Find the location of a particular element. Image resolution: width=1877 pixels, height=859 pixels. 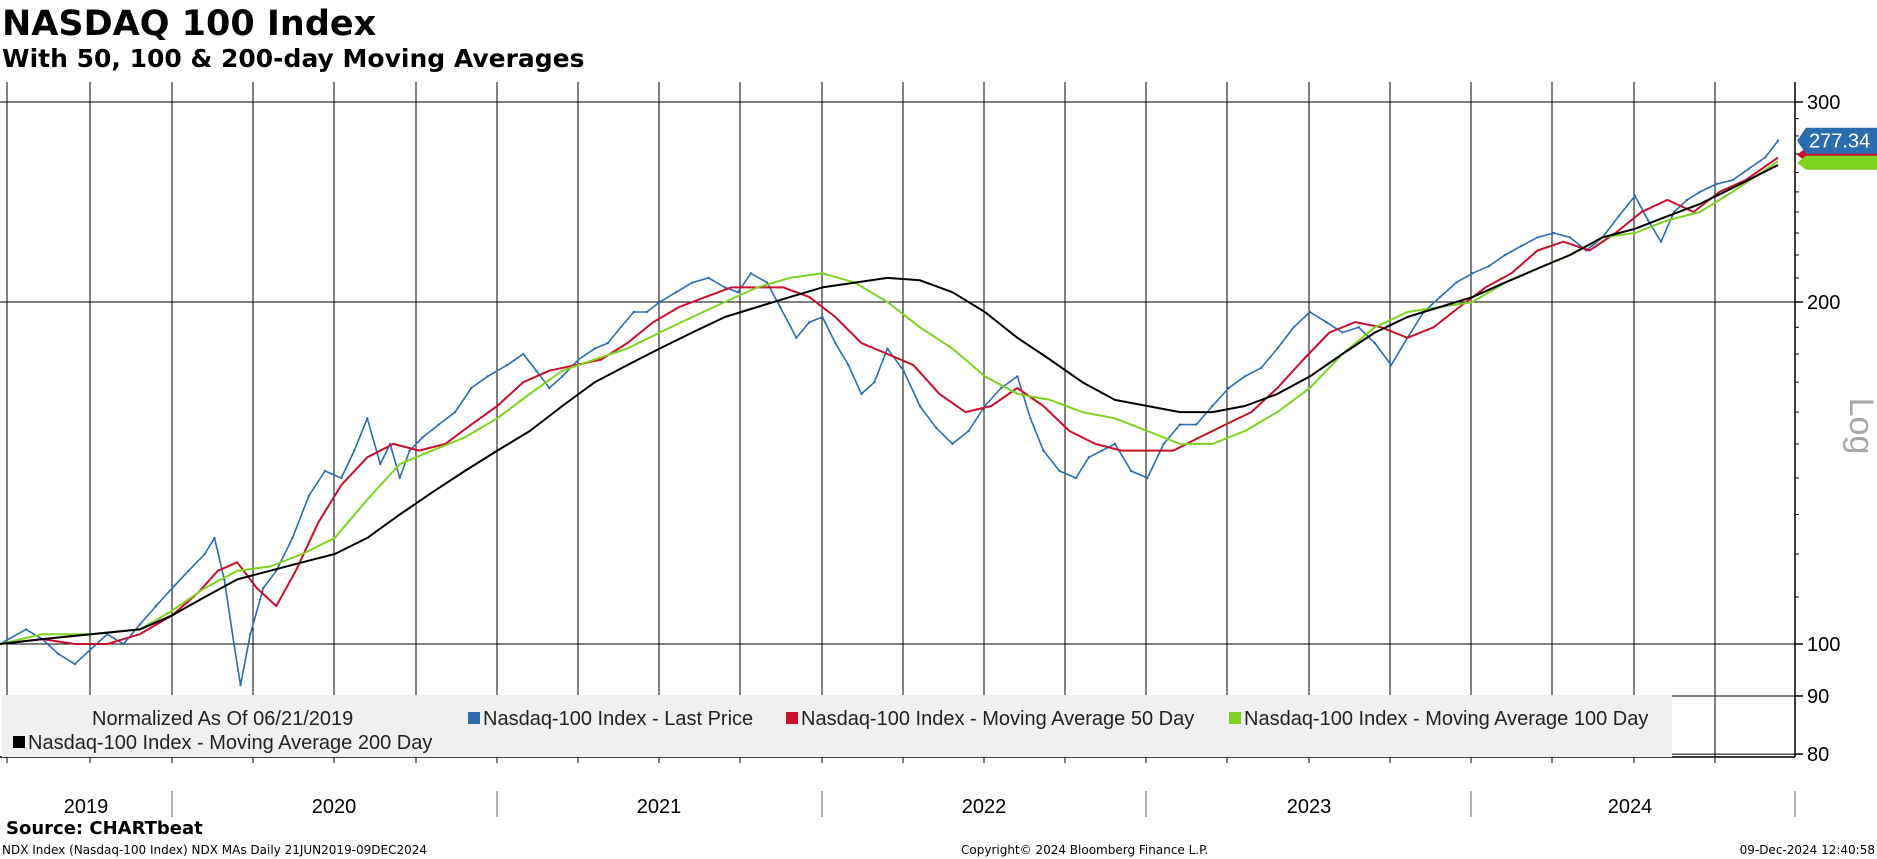

legend-swatch-ma50 is located at coordinates (792, 718).